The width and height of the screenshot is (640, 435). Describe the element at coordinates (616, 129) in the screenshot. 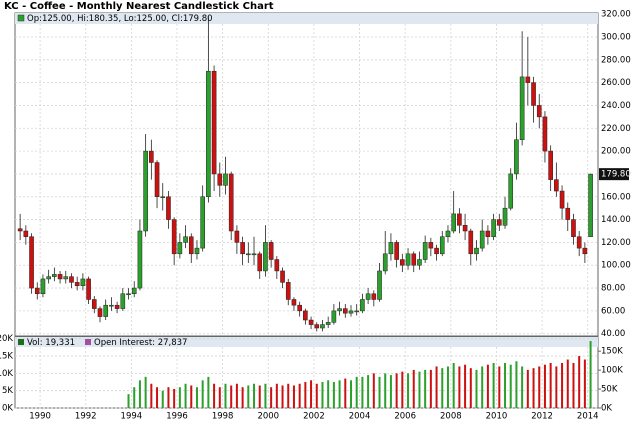

I see `y-tick-label: 220.00` at that location.